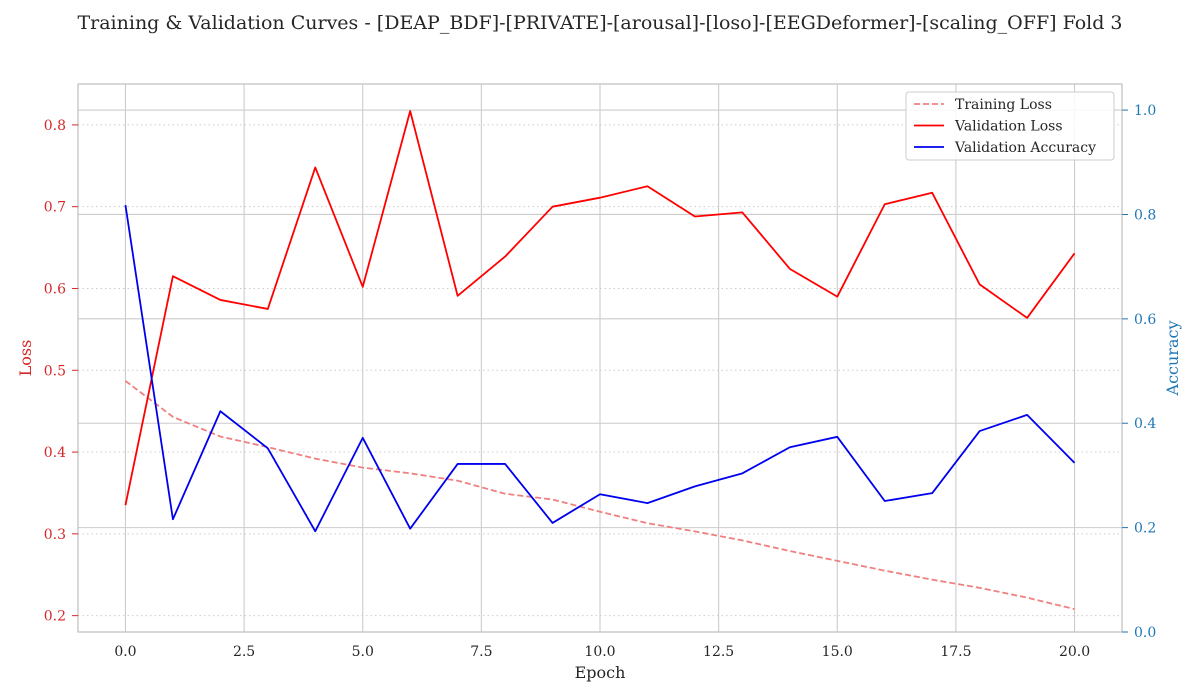 This screenshot has height=700, width=1200. Describe the element at coordinates (1145, 424) in the screenshot. I see `right-tick-label: 0.4` at that location.